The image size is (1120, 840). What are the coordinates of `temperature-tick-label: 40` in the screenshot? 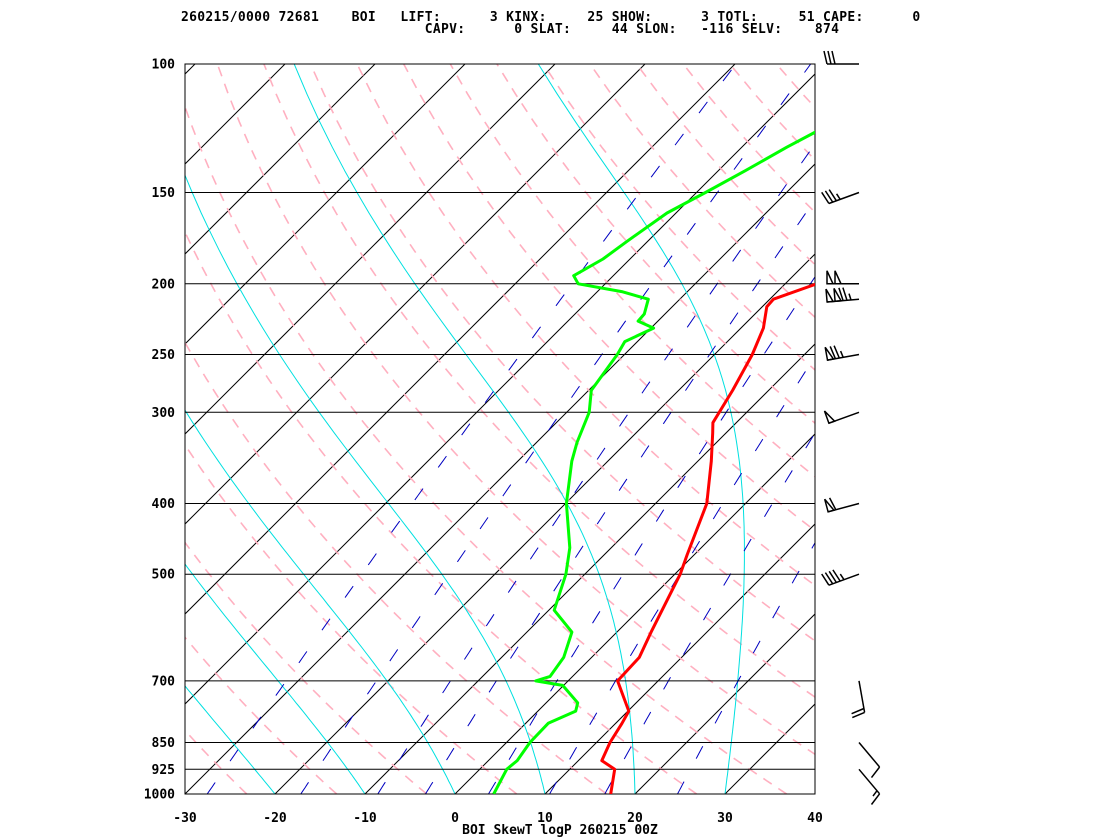 It's located at (815, 818).